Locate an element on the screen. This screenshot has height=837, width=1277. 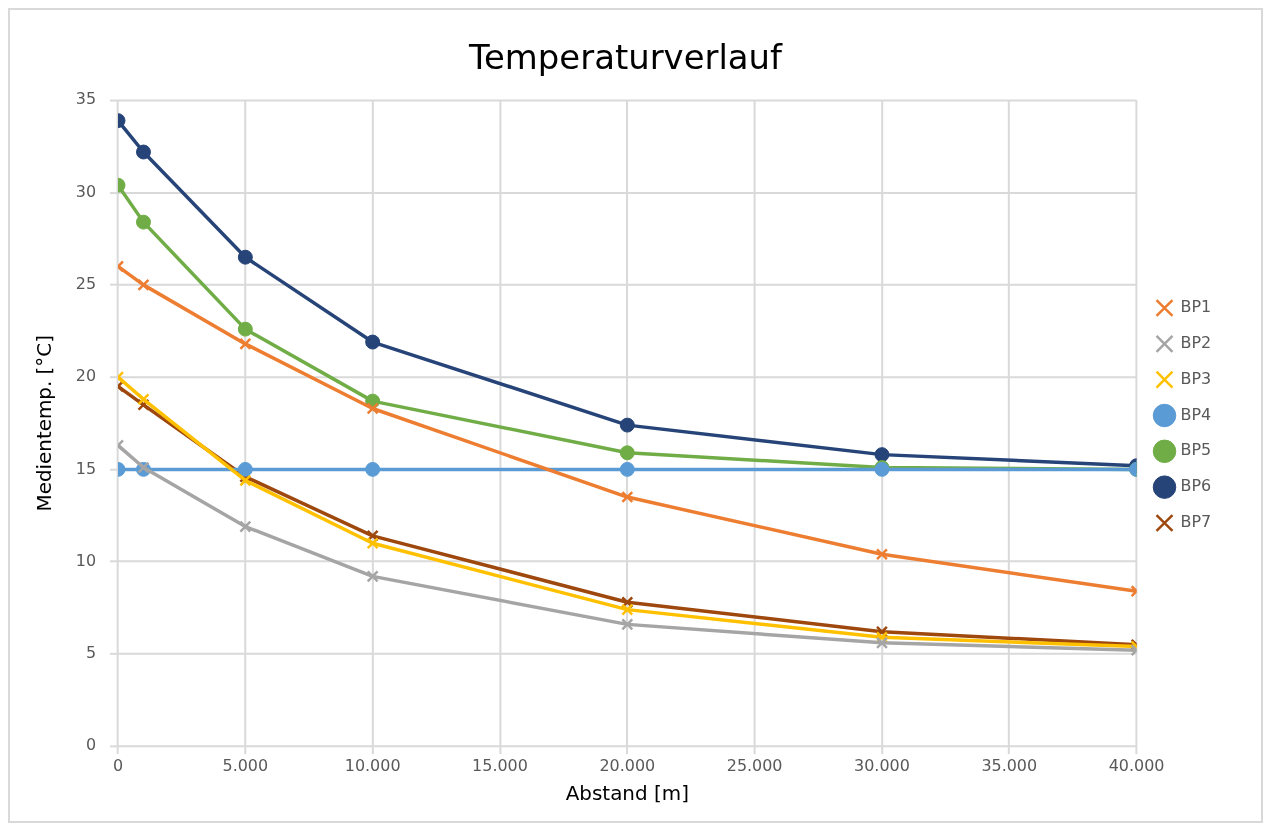
legend-label: BP3 is located at coordinates (1196, 378).